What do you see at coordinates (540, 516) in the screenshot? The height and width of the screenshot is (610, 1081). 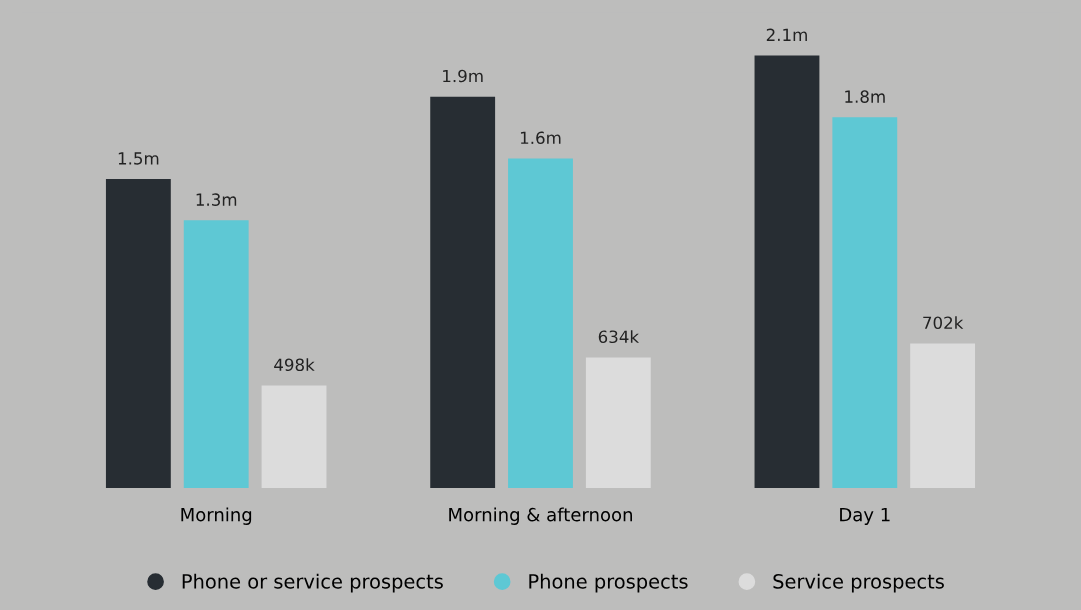 I see `x-tick-label: Morning & afternoon` at bounding box center [540, 516].